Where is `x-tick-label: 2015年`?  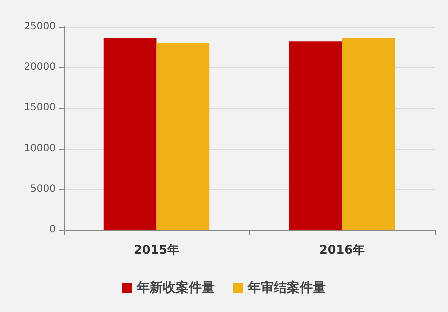
x-tick-label: 2015年 is located at coordinates (157, 250).